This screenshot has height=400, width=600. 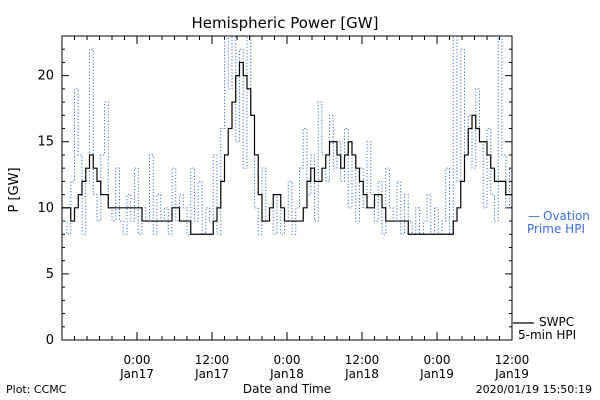 I want to click on legend: — Ovation Prime HPI SWPC 5-min HPI, so click(x=551, y=275).